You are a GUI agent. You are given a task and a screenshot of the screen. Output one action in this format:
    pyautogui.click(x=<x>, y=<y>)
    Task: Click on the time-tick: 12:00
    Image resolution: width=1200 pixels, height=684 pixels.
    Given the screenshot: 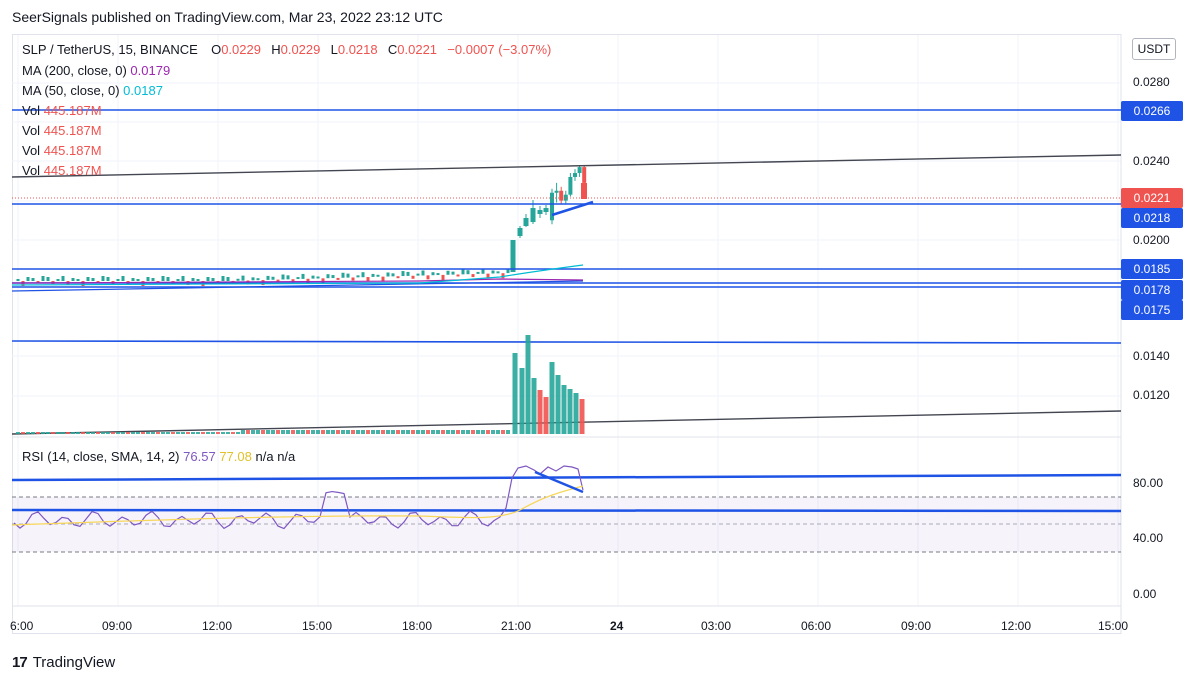 What is the action you would take?
    pyautogui.click(x=217, y=626)
    